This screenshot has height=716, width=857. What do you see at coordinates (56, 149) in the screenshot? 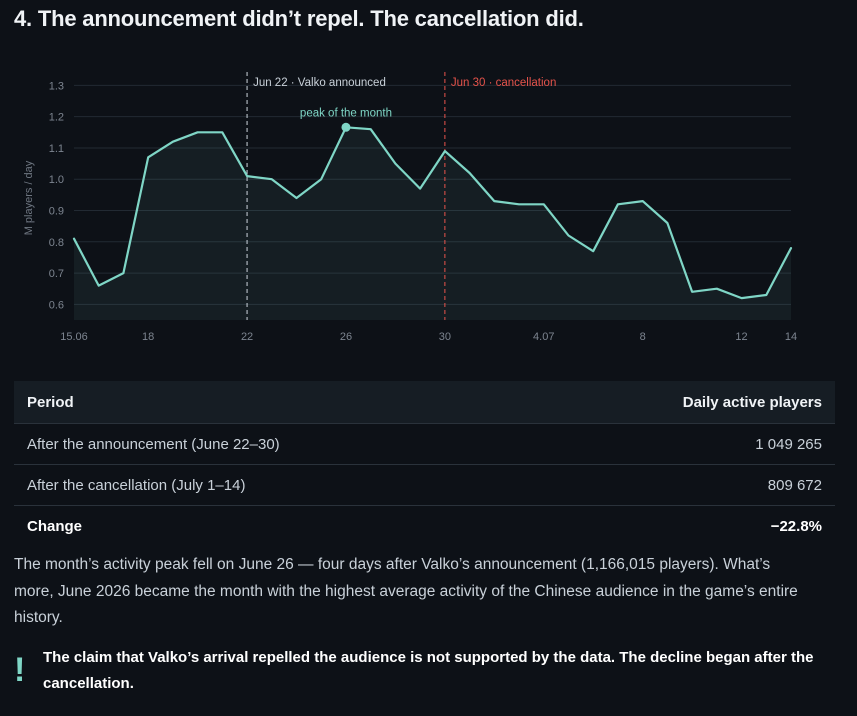
I see `y-tick-label: 1.1` at bounding box center [56, 149].